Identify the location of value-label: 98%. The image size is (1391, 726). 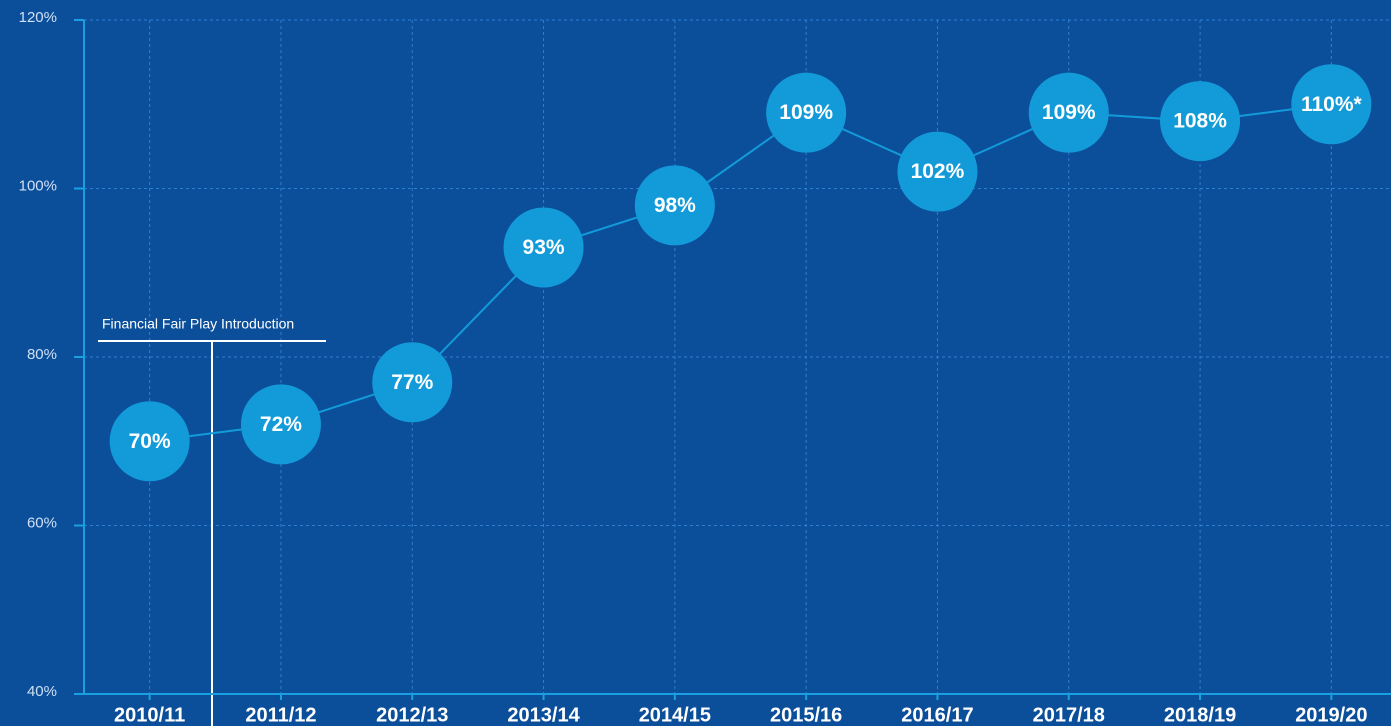
(675, 205).